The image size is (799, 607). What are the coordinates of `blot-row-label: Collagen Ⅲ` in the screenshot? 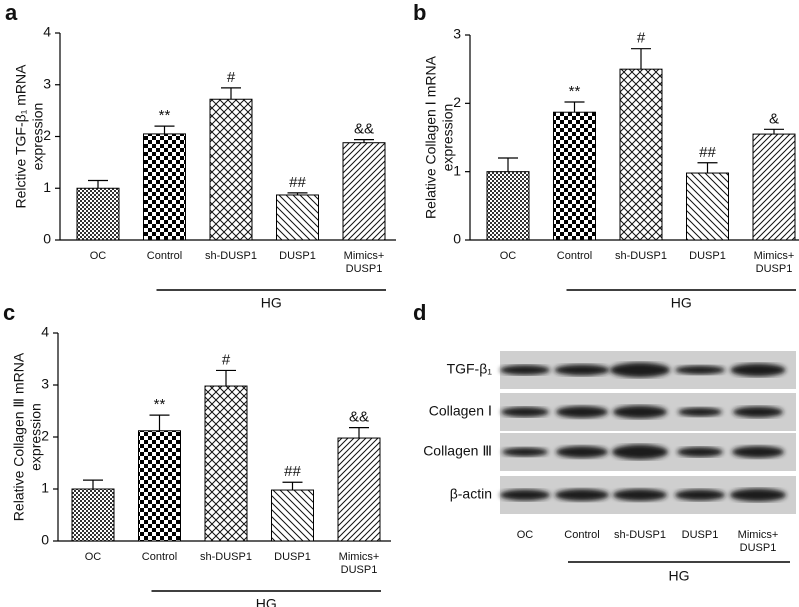 It's located at (457, 451).